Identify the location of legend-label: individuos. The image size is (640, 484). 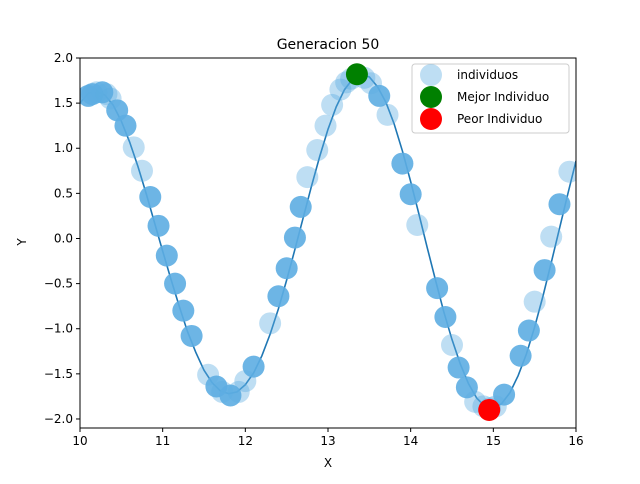
(487, 75).